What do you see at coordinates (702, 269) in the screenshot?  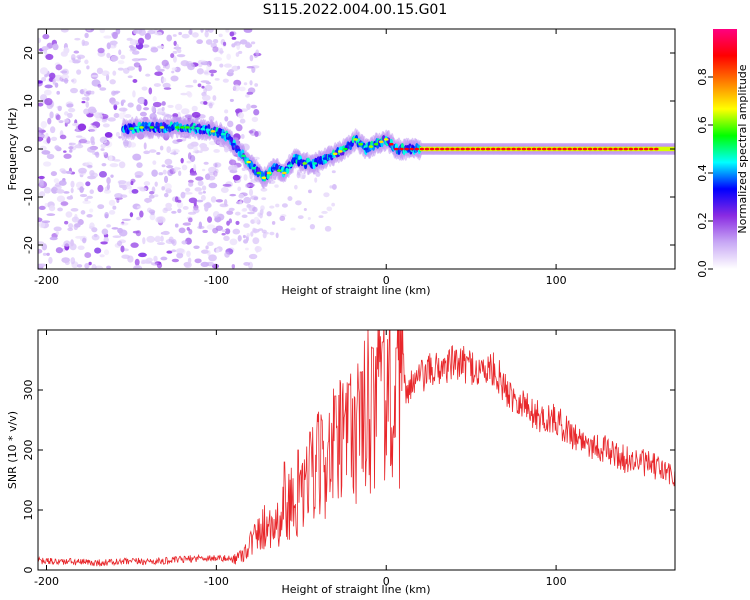 I see `colorbar-tick-label: 0.0` at bounding box center [702, 269].